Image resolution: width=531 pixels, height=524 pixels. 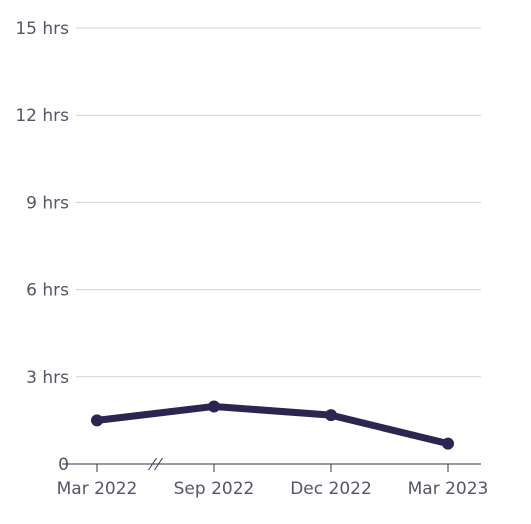 I want to click on x-tick-label: Dec 2022, so click(x=331, y=489).